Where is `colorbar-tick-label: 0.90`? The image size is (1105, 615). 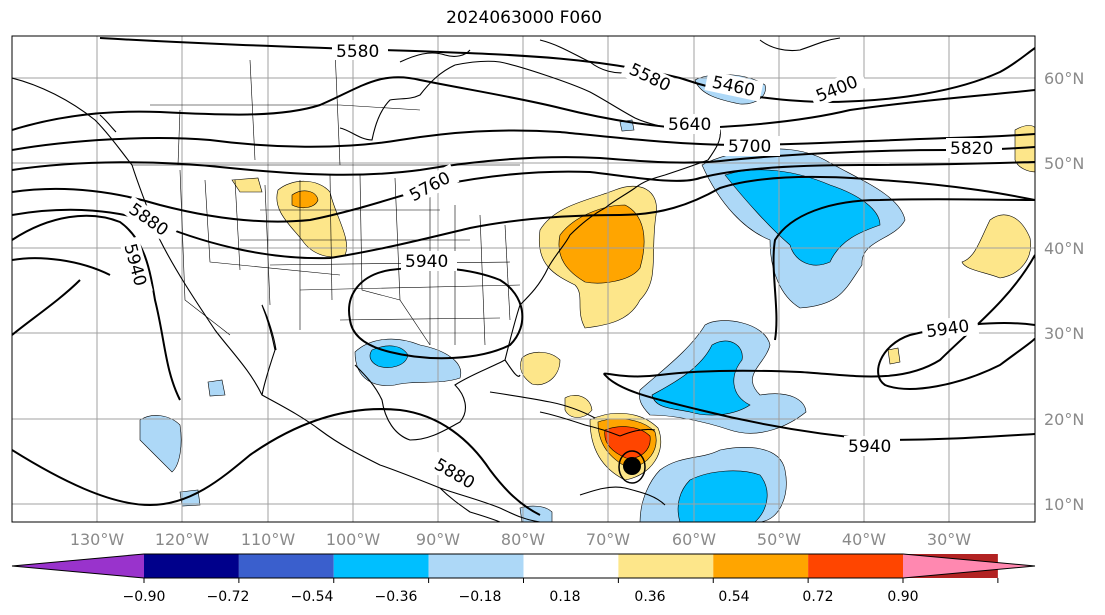
colorbar-tick-label: 0.90 is located at coordinates (902, 597).